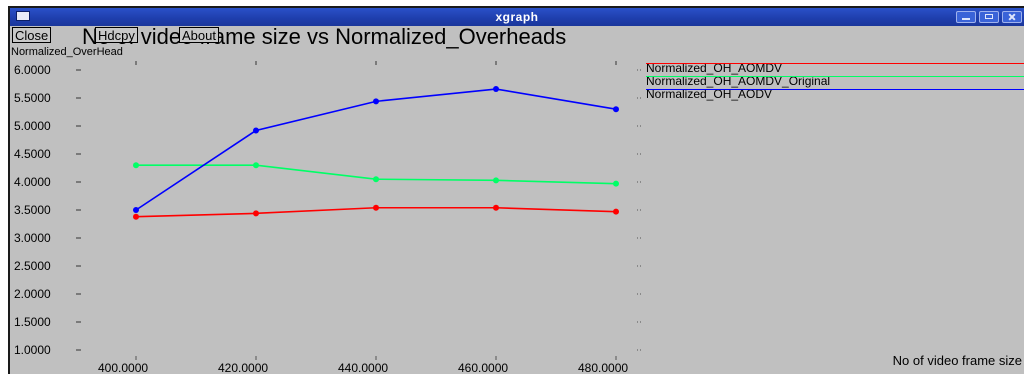 The image size is (1024, 374). I want to click on y-tick-label: 2.0000, so click(32, 294).